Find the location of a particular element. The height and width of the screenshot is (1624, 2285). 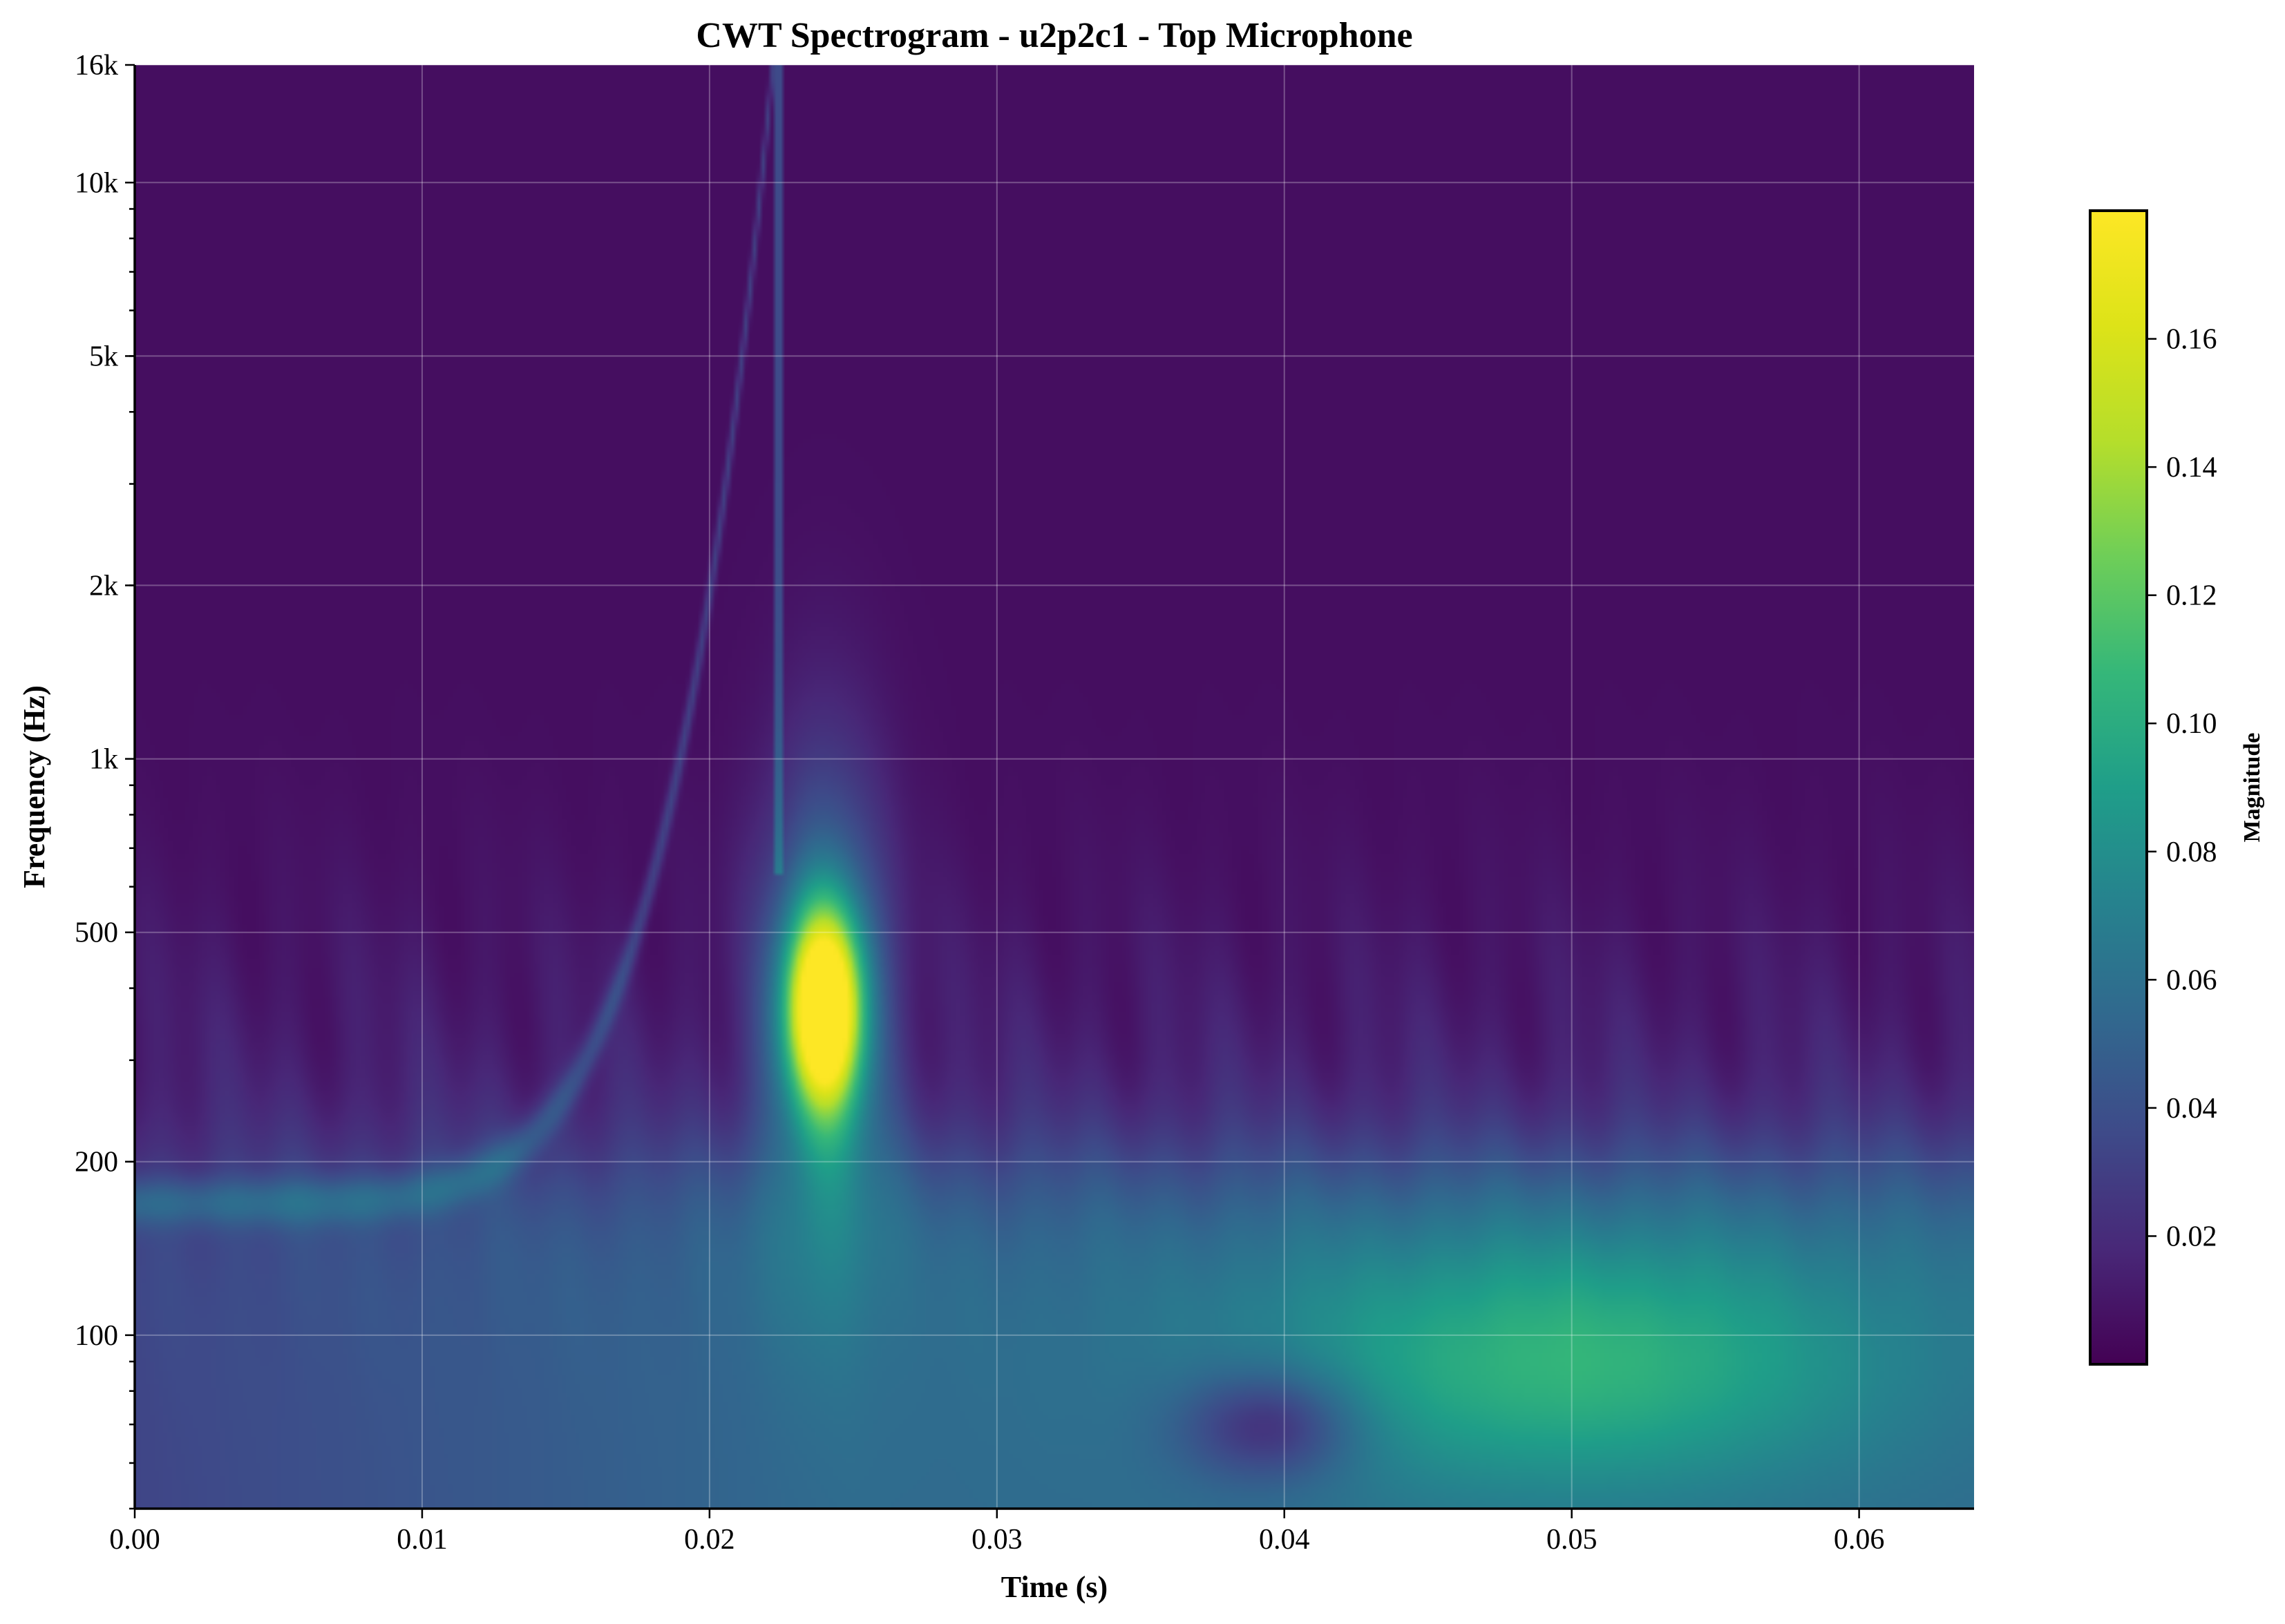

y-tick-label: 200 is located at coordinates (96, 1162).